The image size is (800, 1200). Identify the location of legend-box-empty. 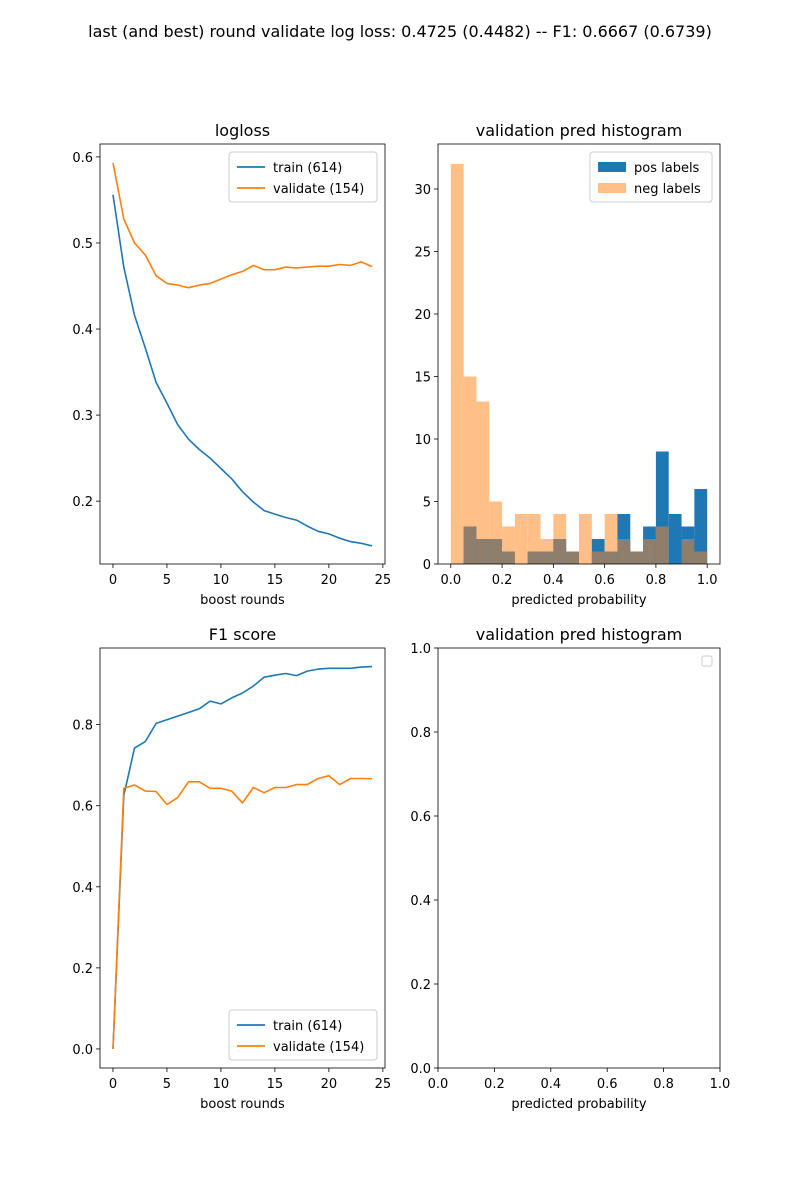
(707, 661).